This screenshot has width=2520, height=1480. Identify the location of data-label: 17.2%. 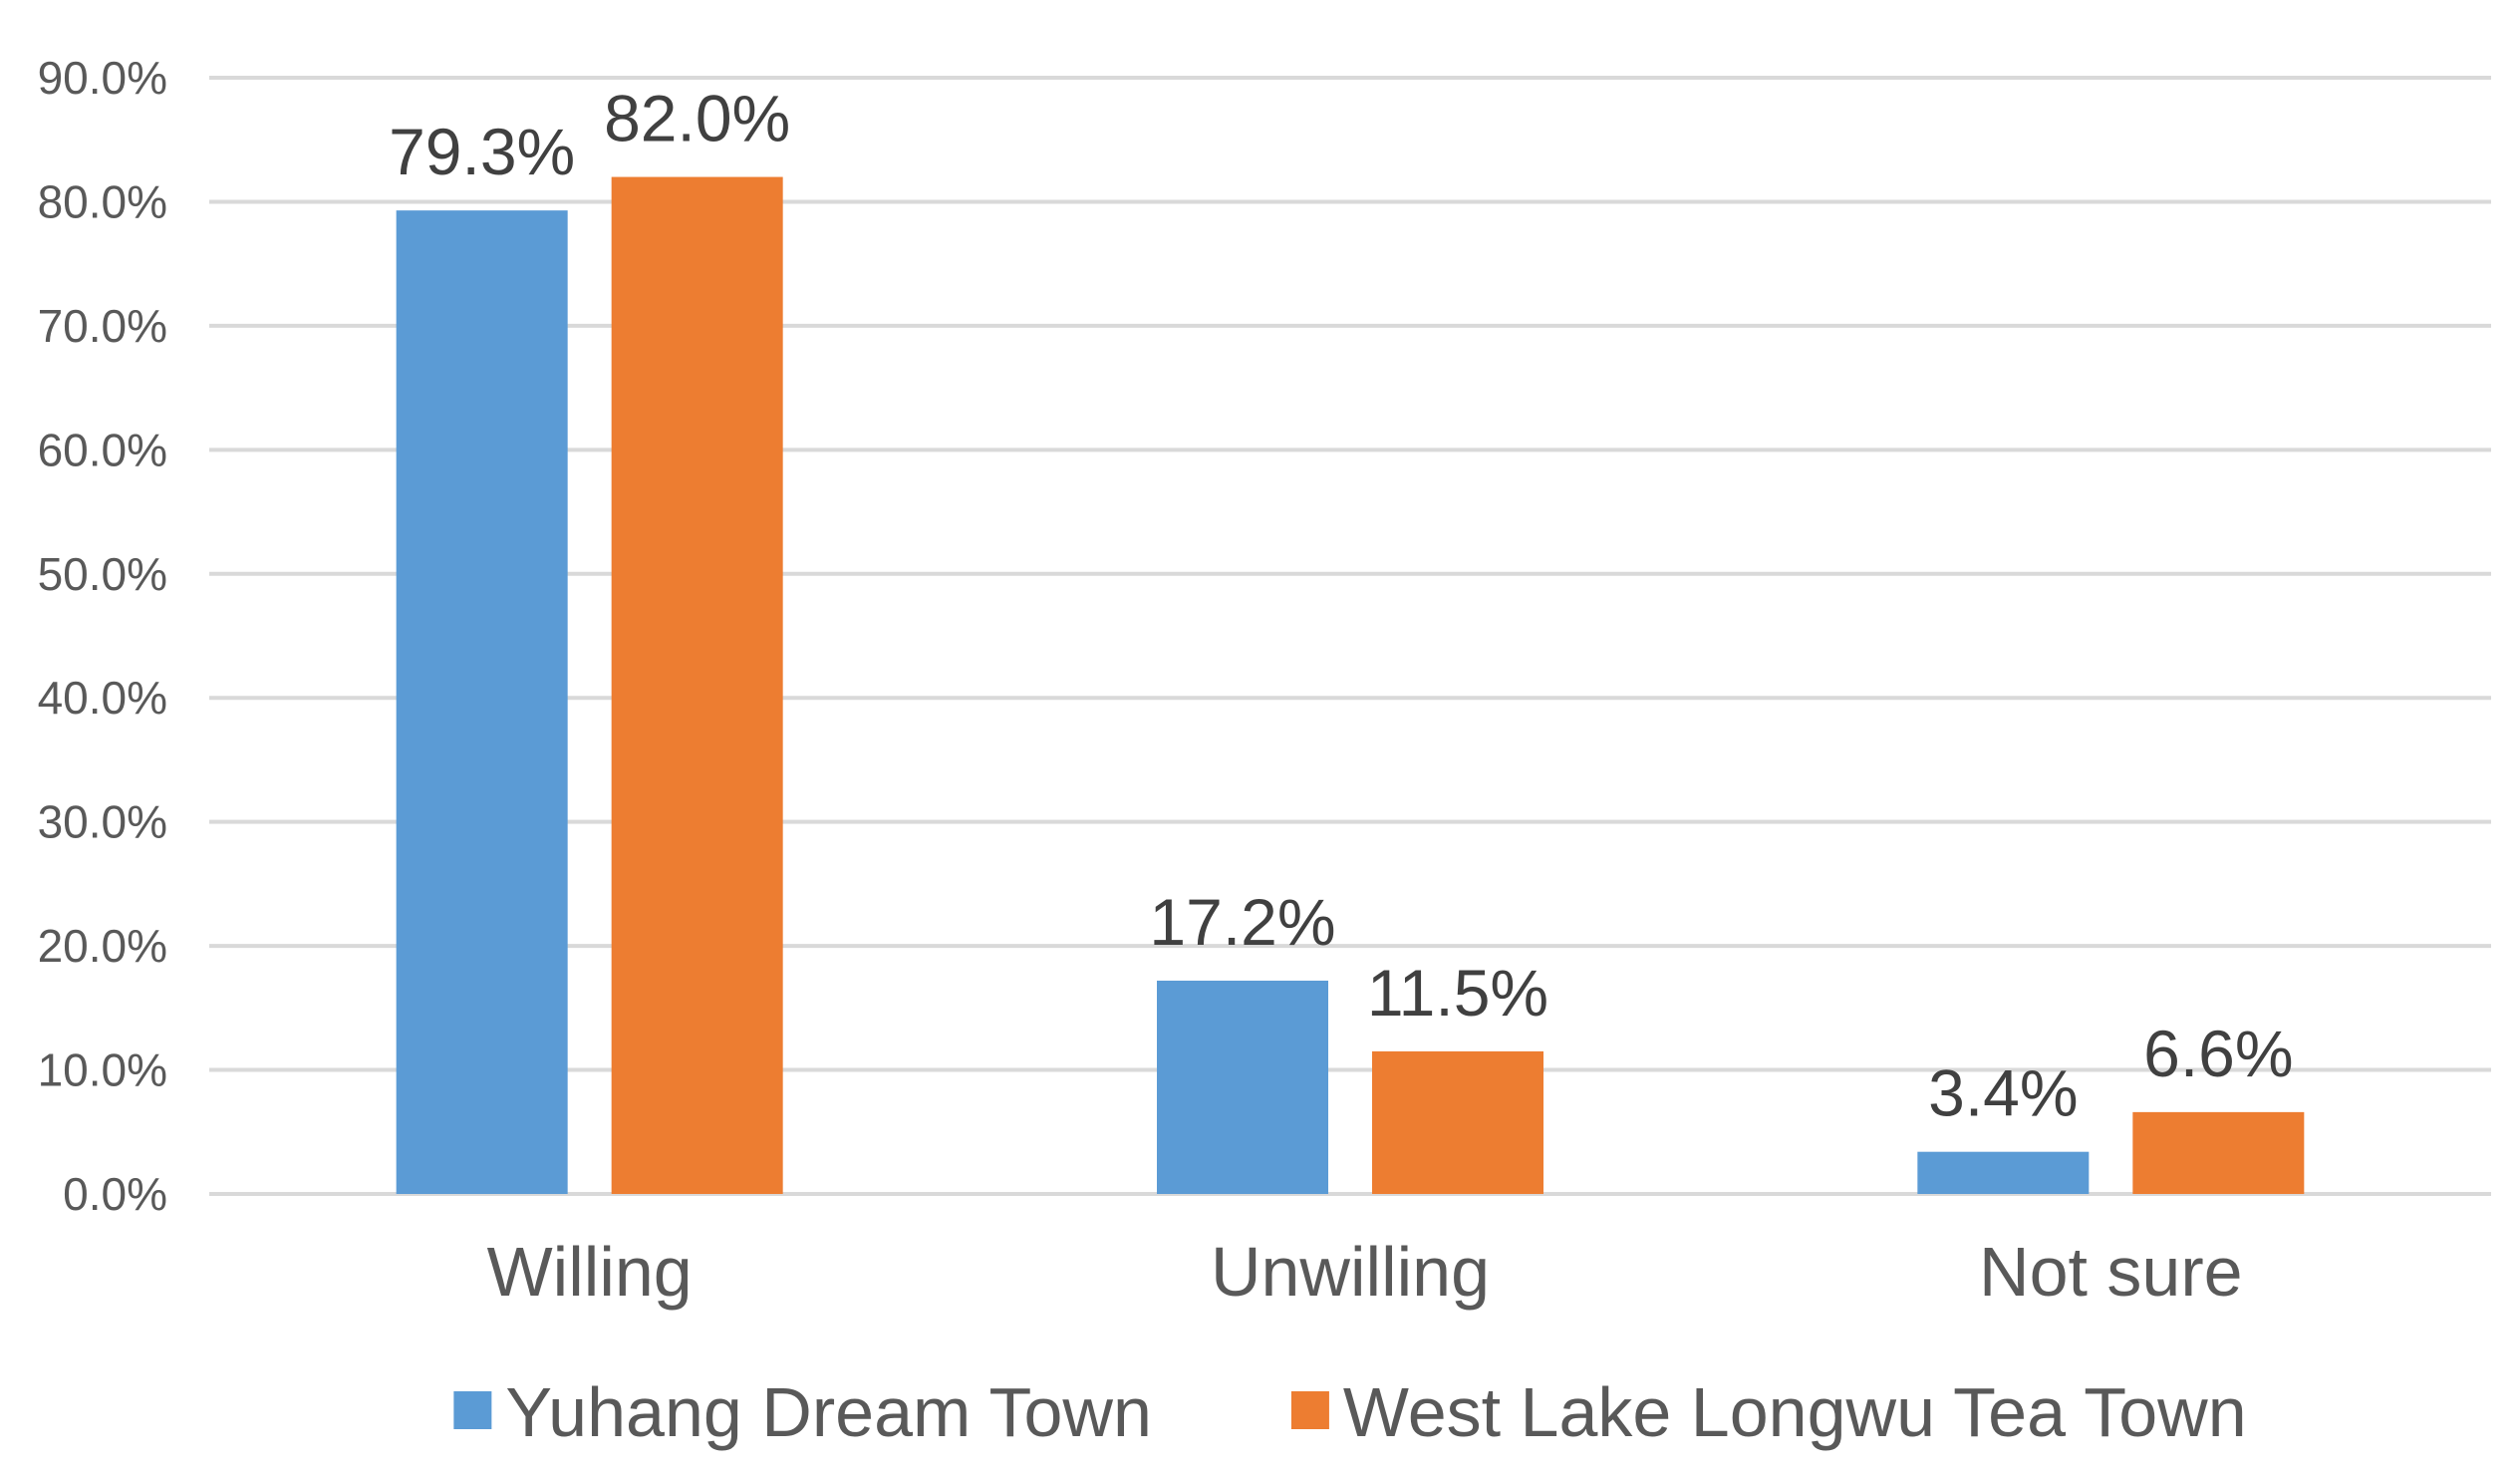
(1242, 922).